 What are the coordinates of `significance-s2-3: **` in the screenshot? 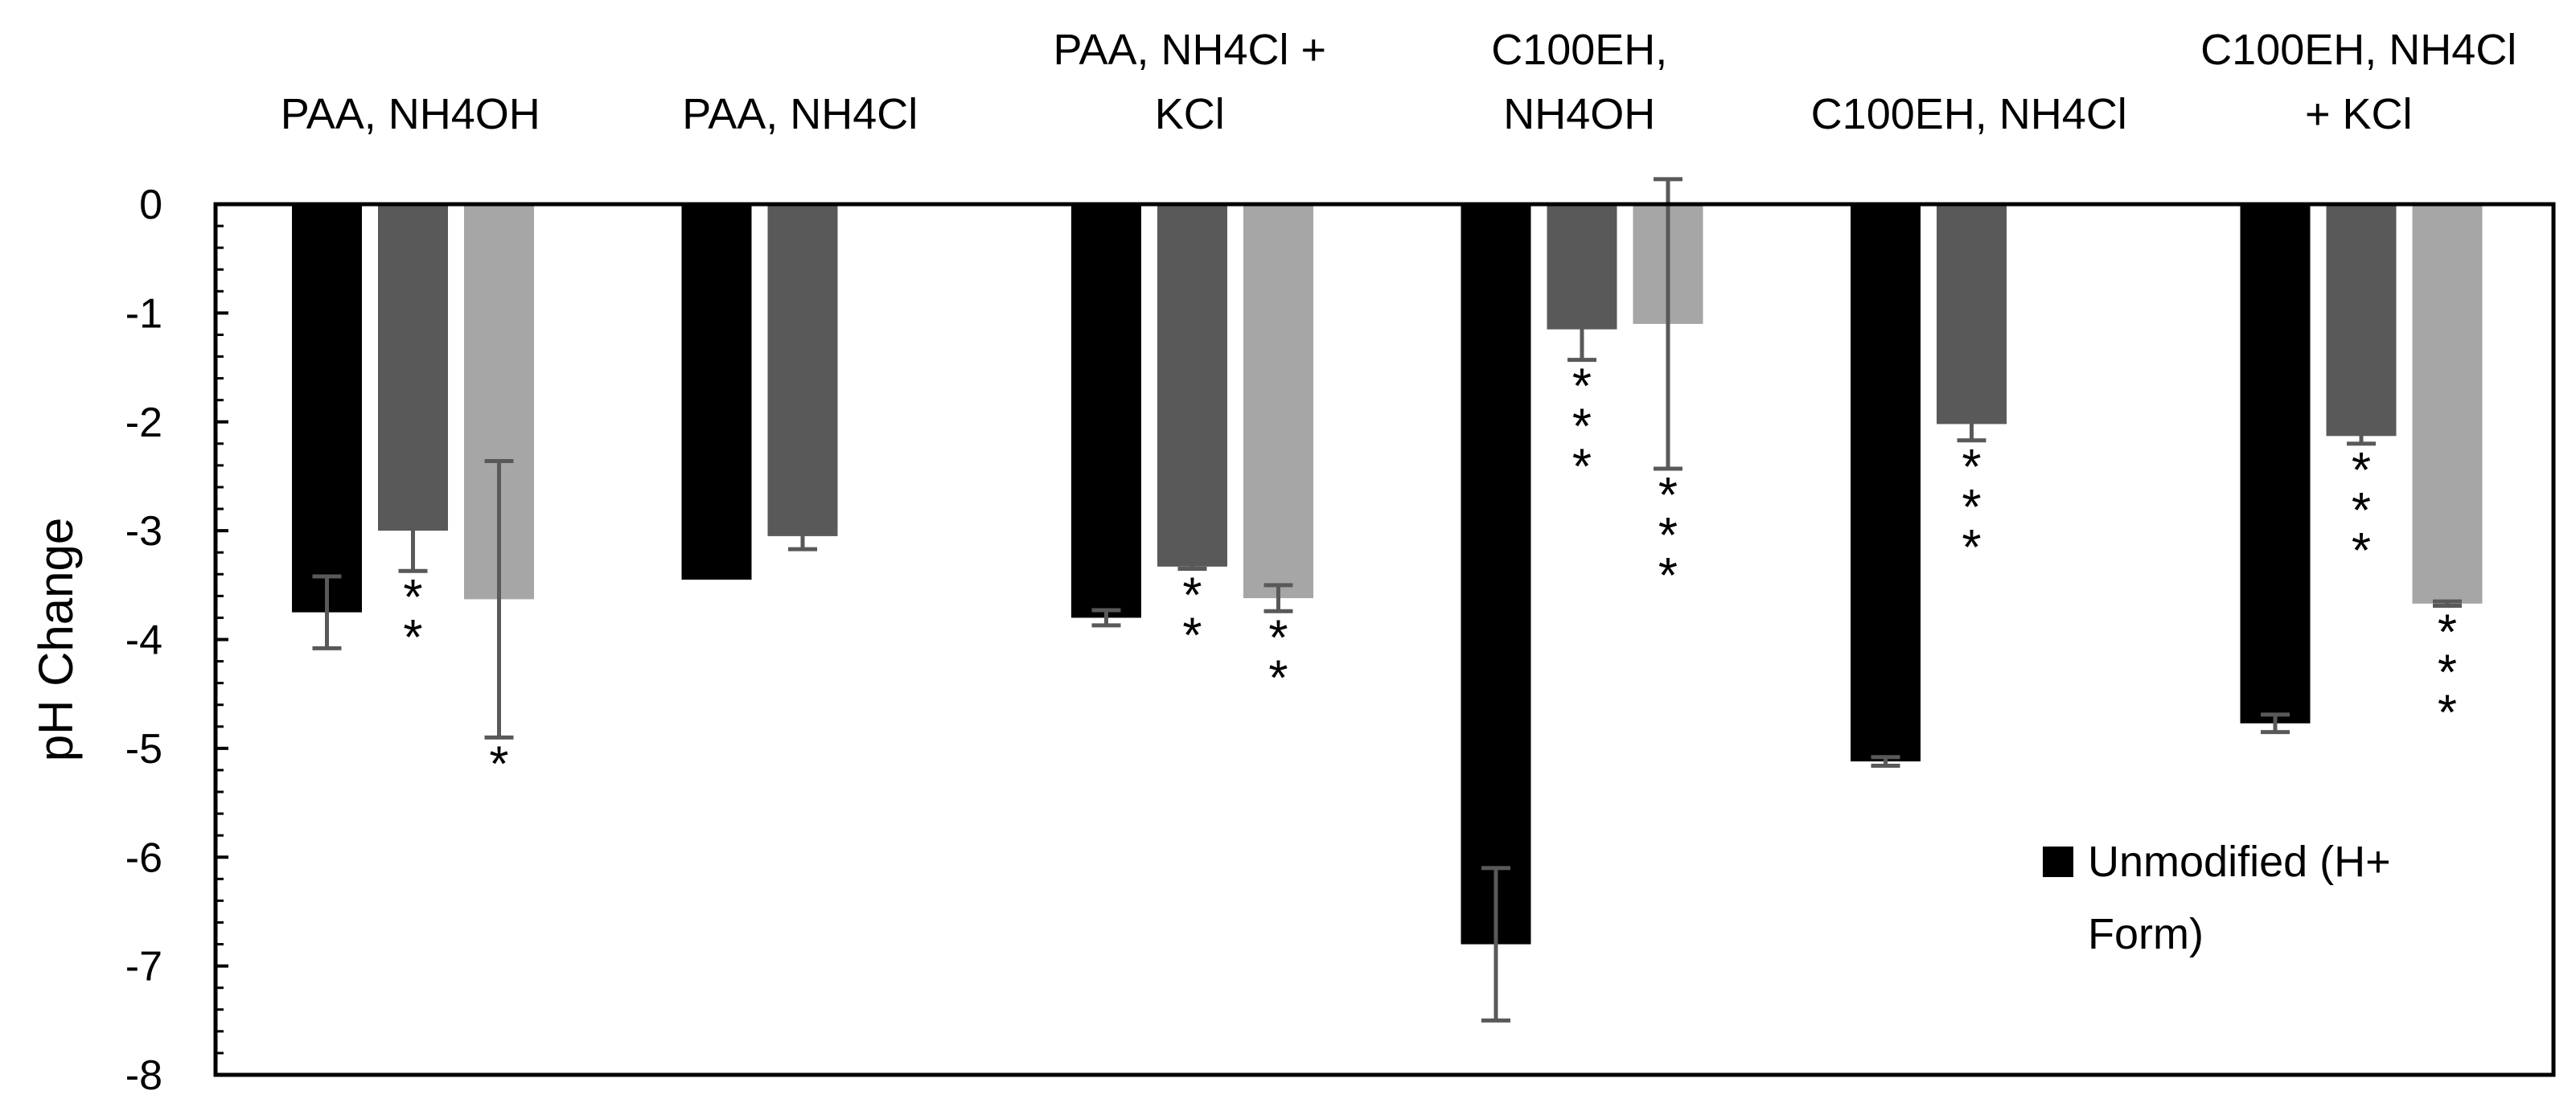 It's located at (1192, 616).